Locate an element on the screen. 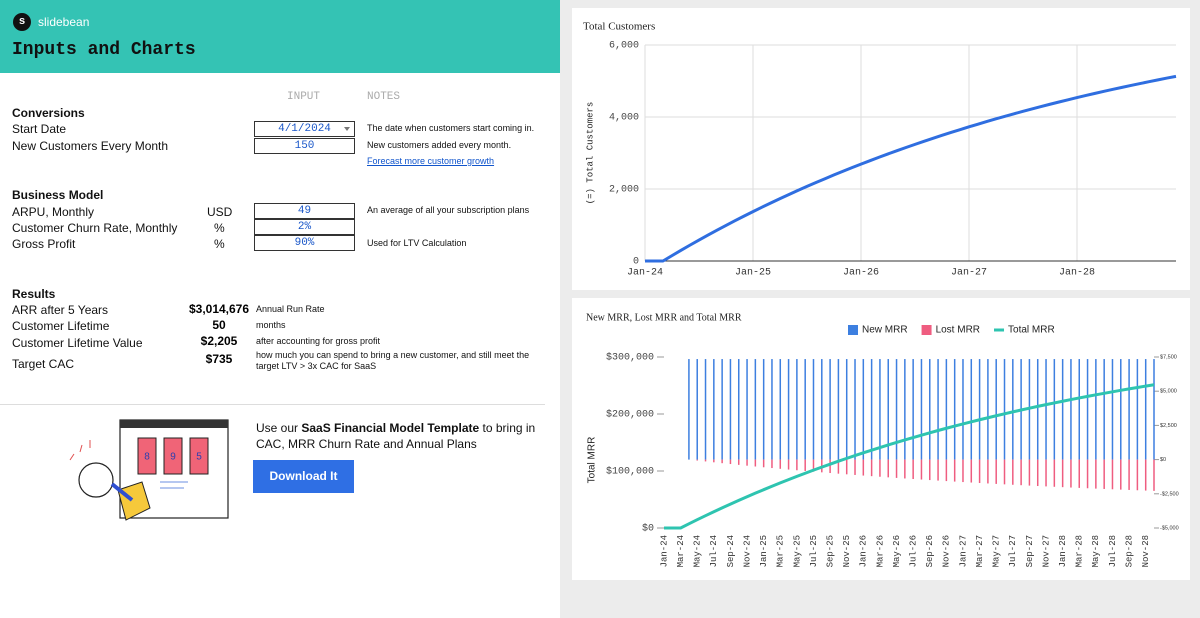  promo-link: SaaS Financial Model Template is located at coordinates (390, 428).